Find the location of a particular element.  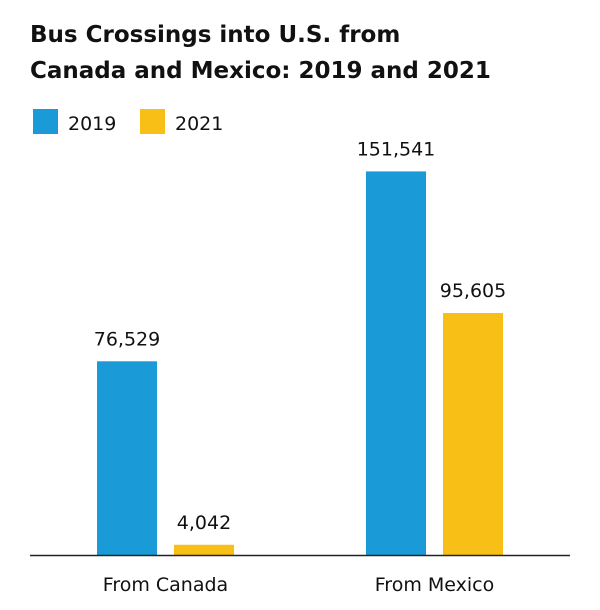

x-tick-label: From Mexico is located at coordinates (434, 585).